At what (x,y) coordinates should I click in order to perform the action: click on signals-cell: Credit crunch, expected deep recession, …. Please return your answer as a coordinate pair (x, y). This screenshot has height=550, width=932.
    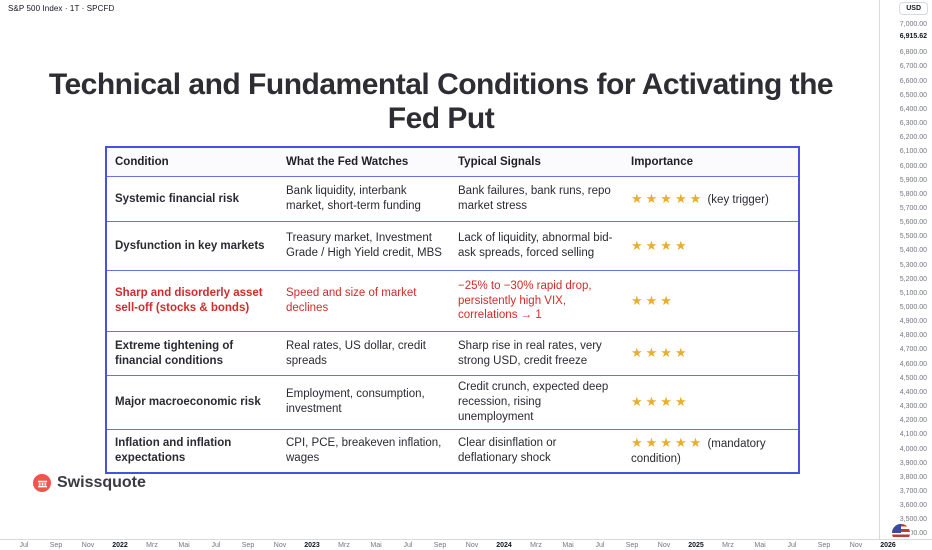
    Looking at the image, I should click on (533, 402).